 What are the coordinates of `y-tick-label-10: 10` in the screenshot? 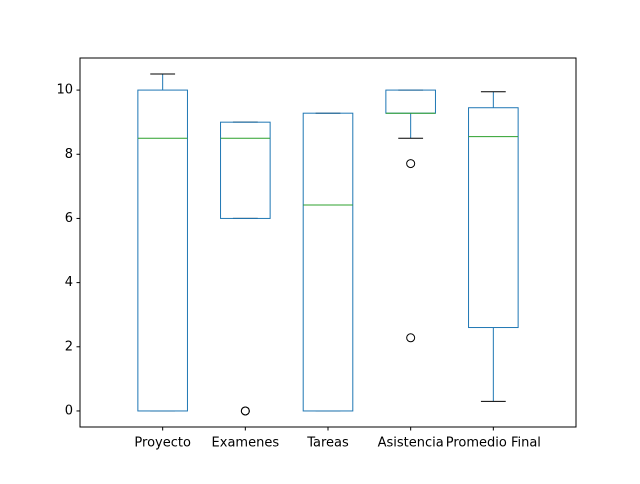 It's located at (64, 90).